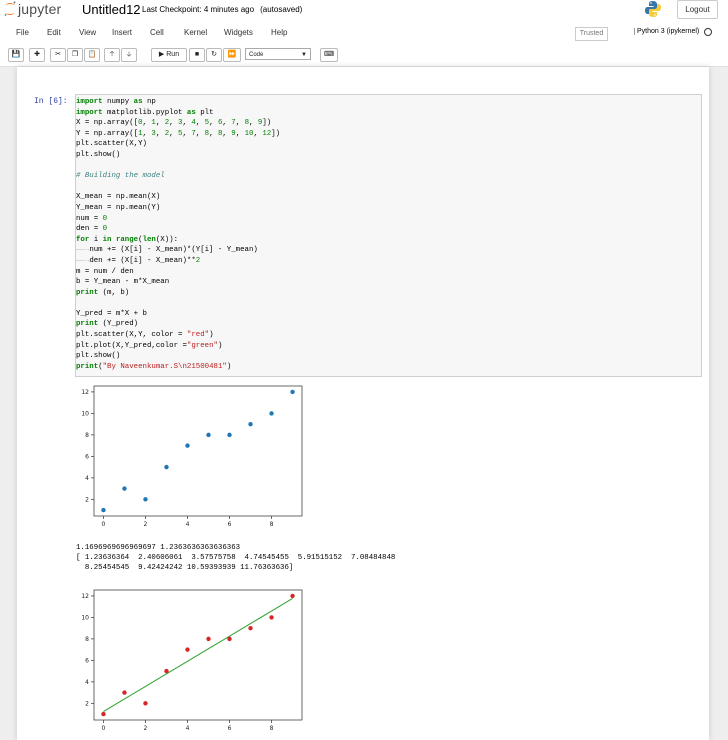 The image size is (728, 740). I want to click on run-button: ▶ Run, so click(169, 55).